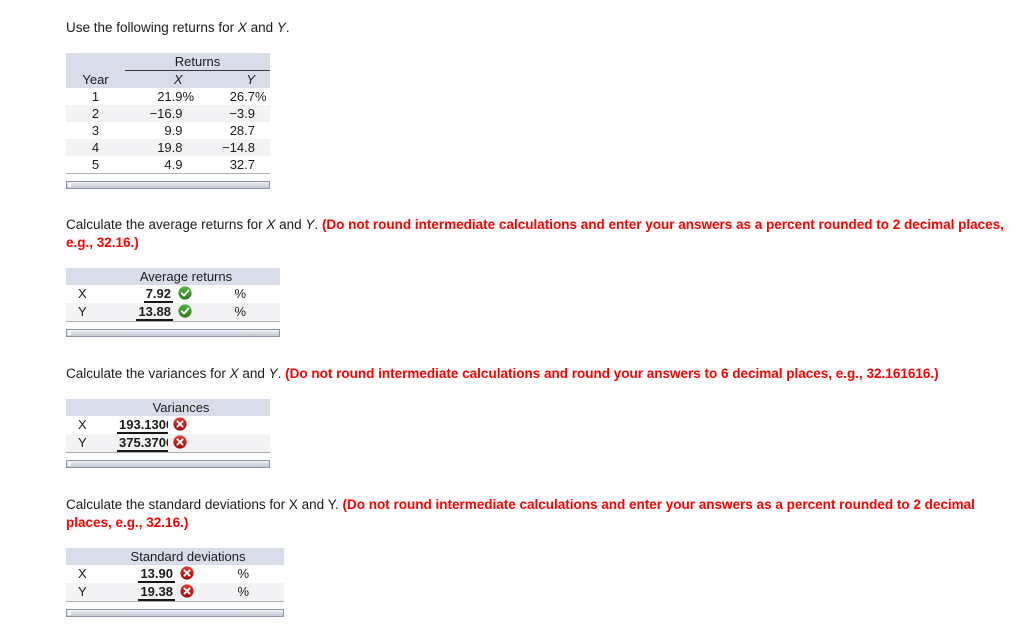 Image resolution: width=1024 pixels, height=639 pixels. What do you see at coordinates (142, 426) in the screenshot?
I see `answer-value: 193.130000` at bounding box center [142, 426].